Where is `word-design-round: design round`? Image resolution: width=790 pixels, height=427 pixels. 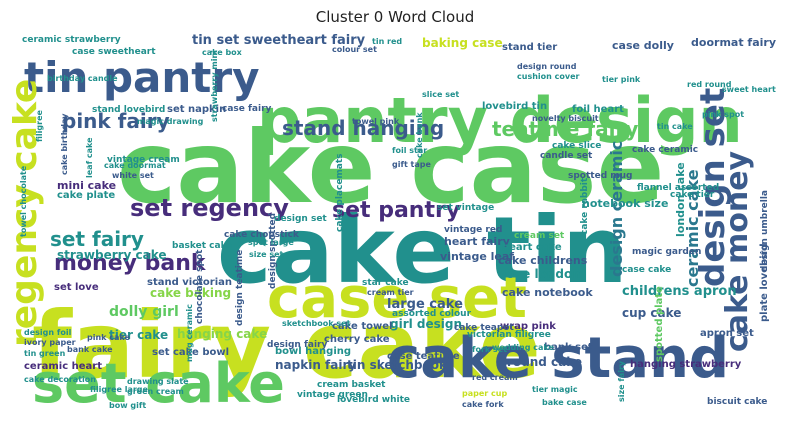
word-design-round: design round is located at coordinates (547, 66).